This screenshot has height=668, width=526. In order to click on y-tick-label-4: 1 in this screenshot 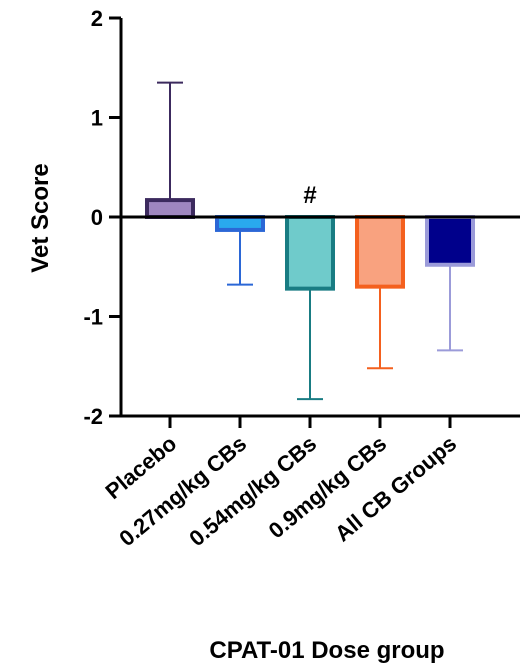, I will do `click(97, 118)`.